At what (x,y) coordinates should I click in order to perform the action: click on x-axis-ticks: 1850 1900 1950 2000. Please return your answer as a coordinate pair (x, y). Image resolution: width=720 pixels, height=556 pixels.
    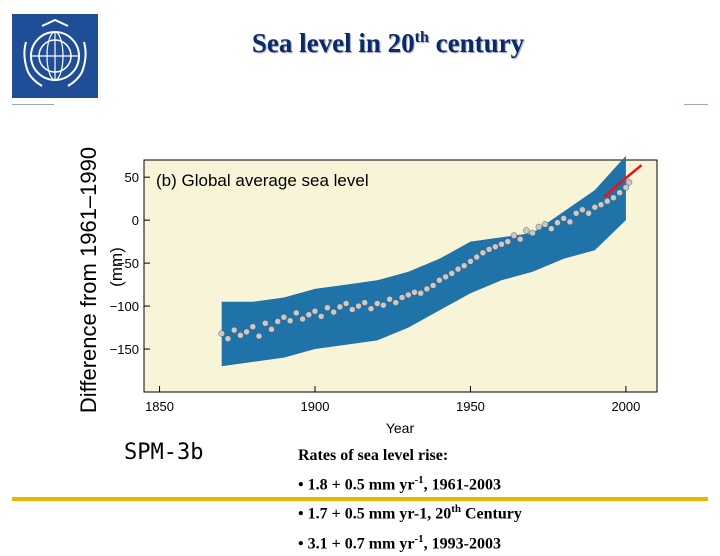
    Looking at the image, I should click on (392, 400).